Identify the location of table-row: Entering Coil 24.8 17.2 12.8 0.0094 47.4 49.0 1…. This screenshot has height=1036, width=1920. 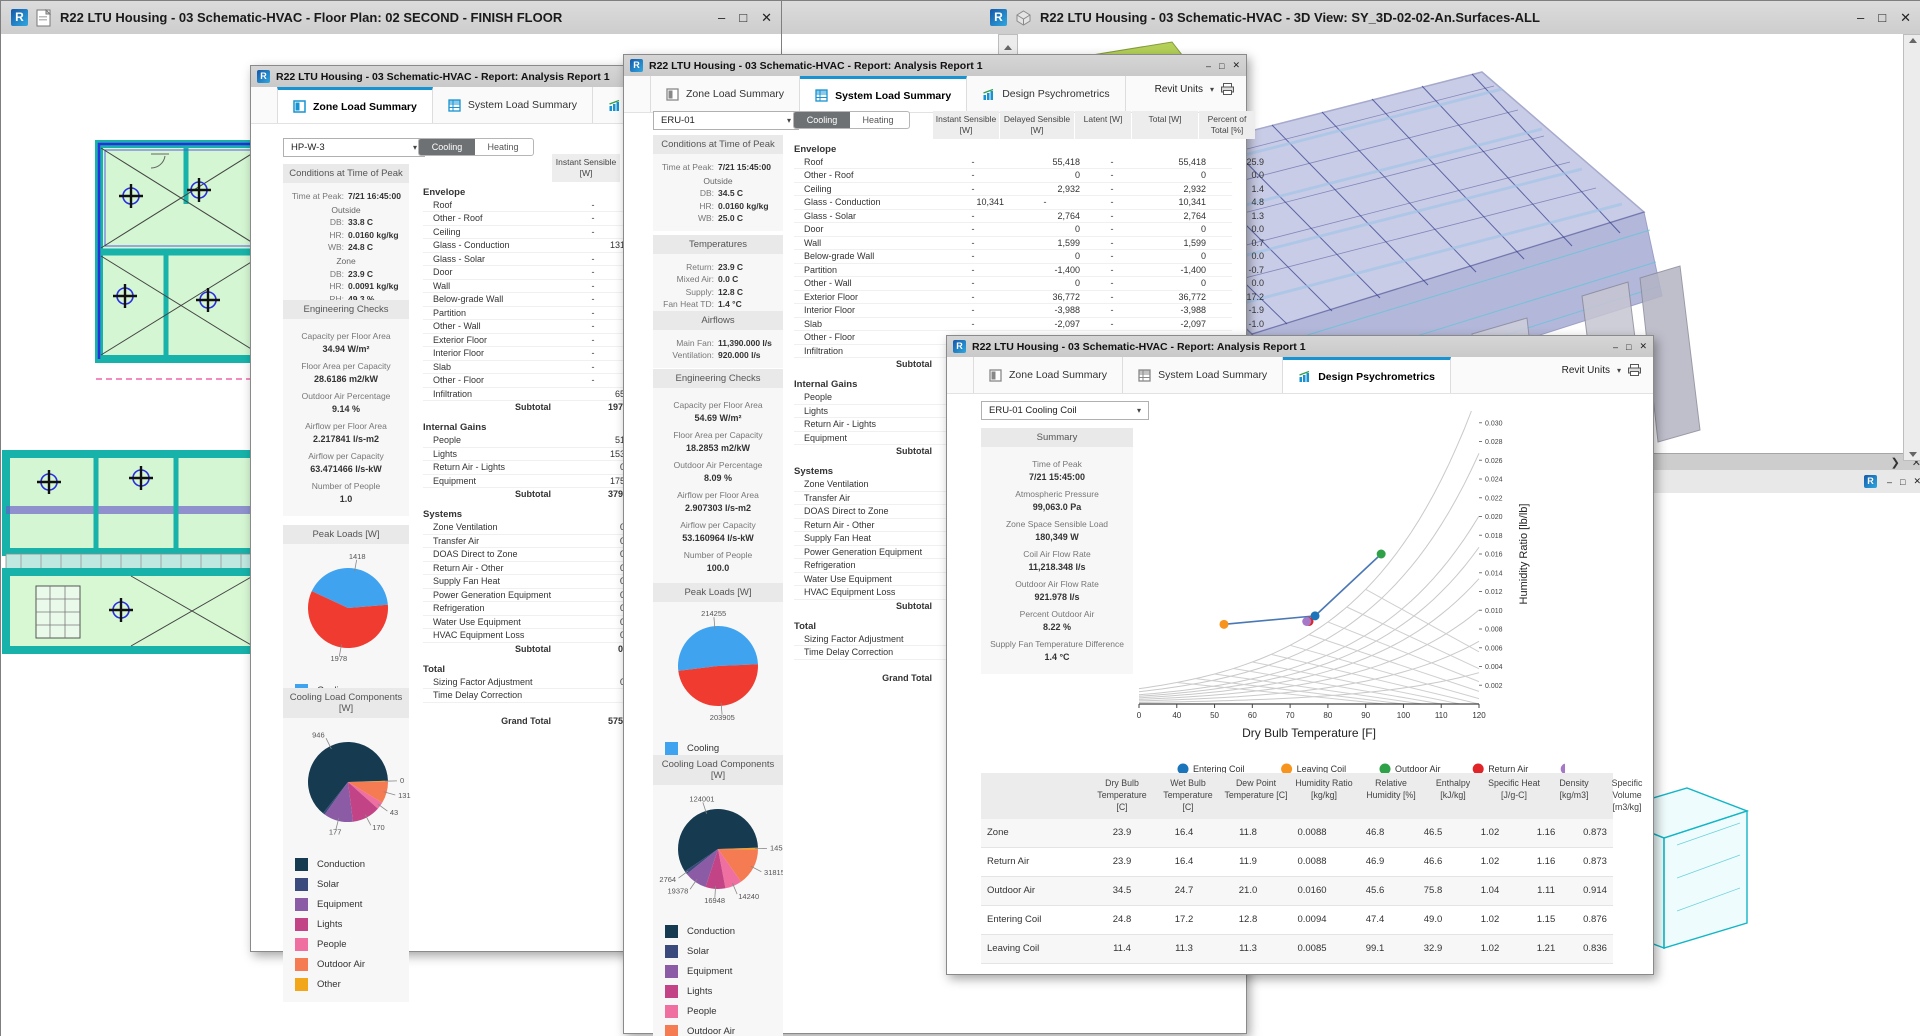
(1297, 920).